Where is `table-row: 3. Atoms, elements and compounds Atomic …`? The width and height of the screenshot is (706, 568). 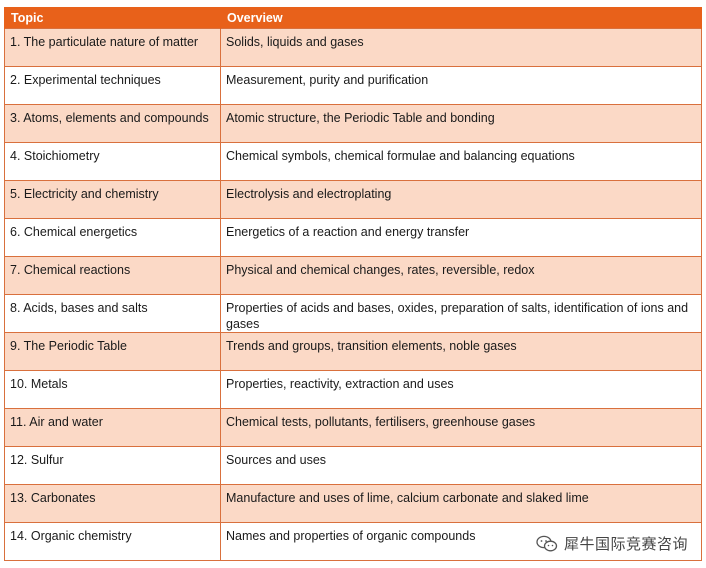 table-row: 3. Atoms, elements and compounds Atomic … is located at coordinates (353, 123).